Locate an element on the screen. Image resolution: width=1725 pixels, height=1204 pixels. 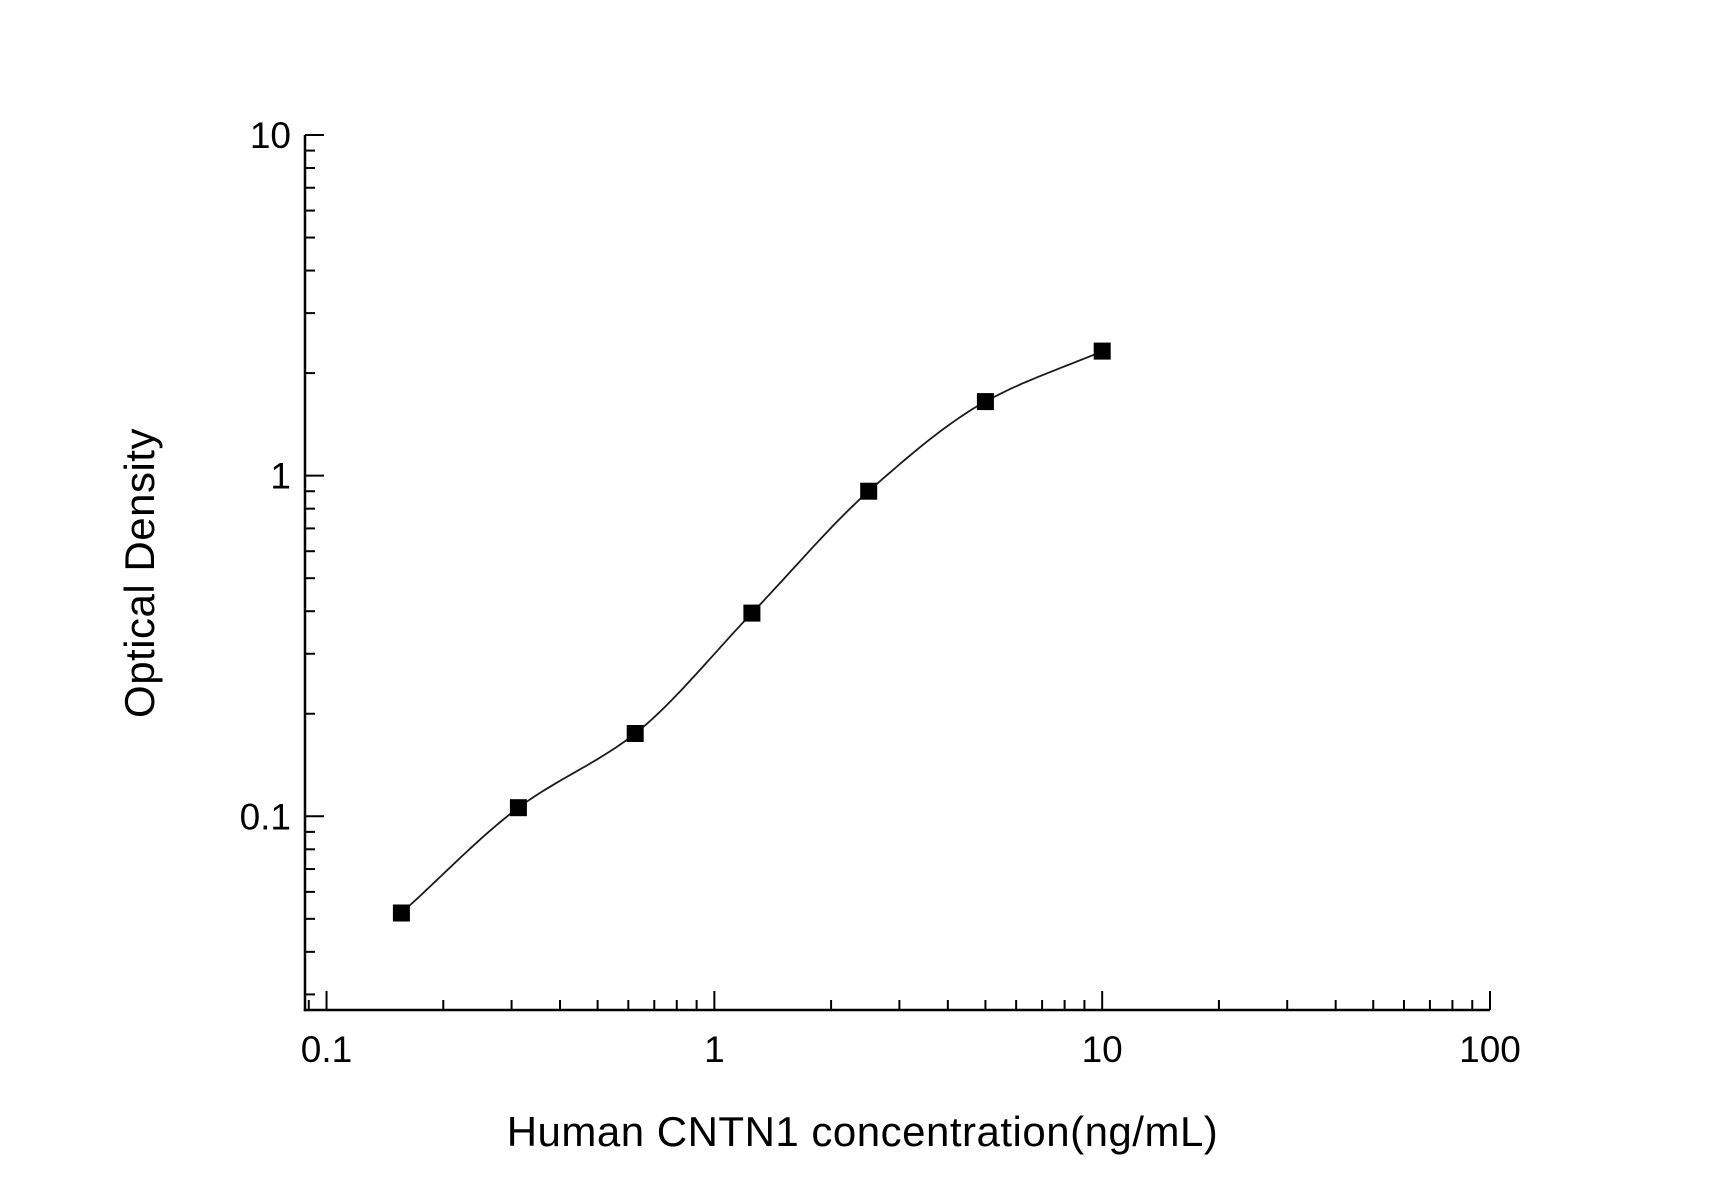
x-tick-label: 100 is located at coordinates (1490, 1049).